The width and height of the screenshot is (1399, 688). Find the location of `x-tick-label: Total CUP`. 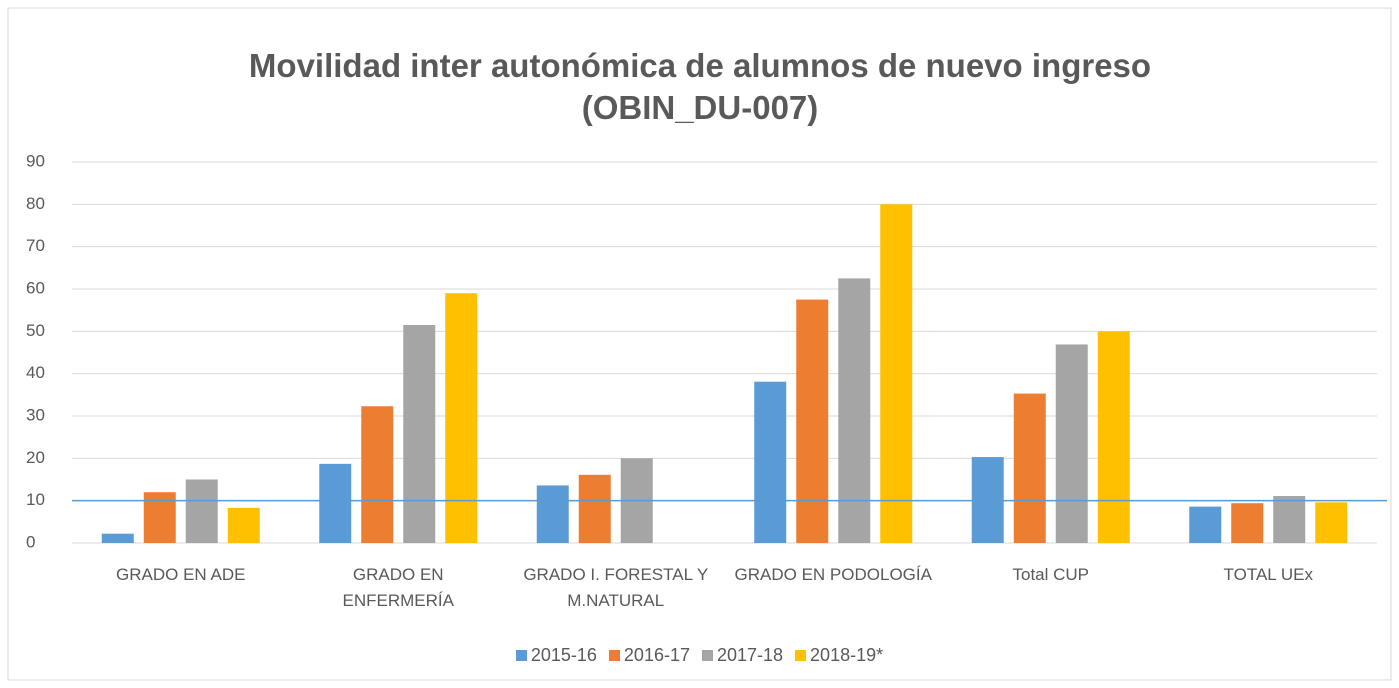

x-tick-label: Total CUP is located at coordinates (1051, 574).